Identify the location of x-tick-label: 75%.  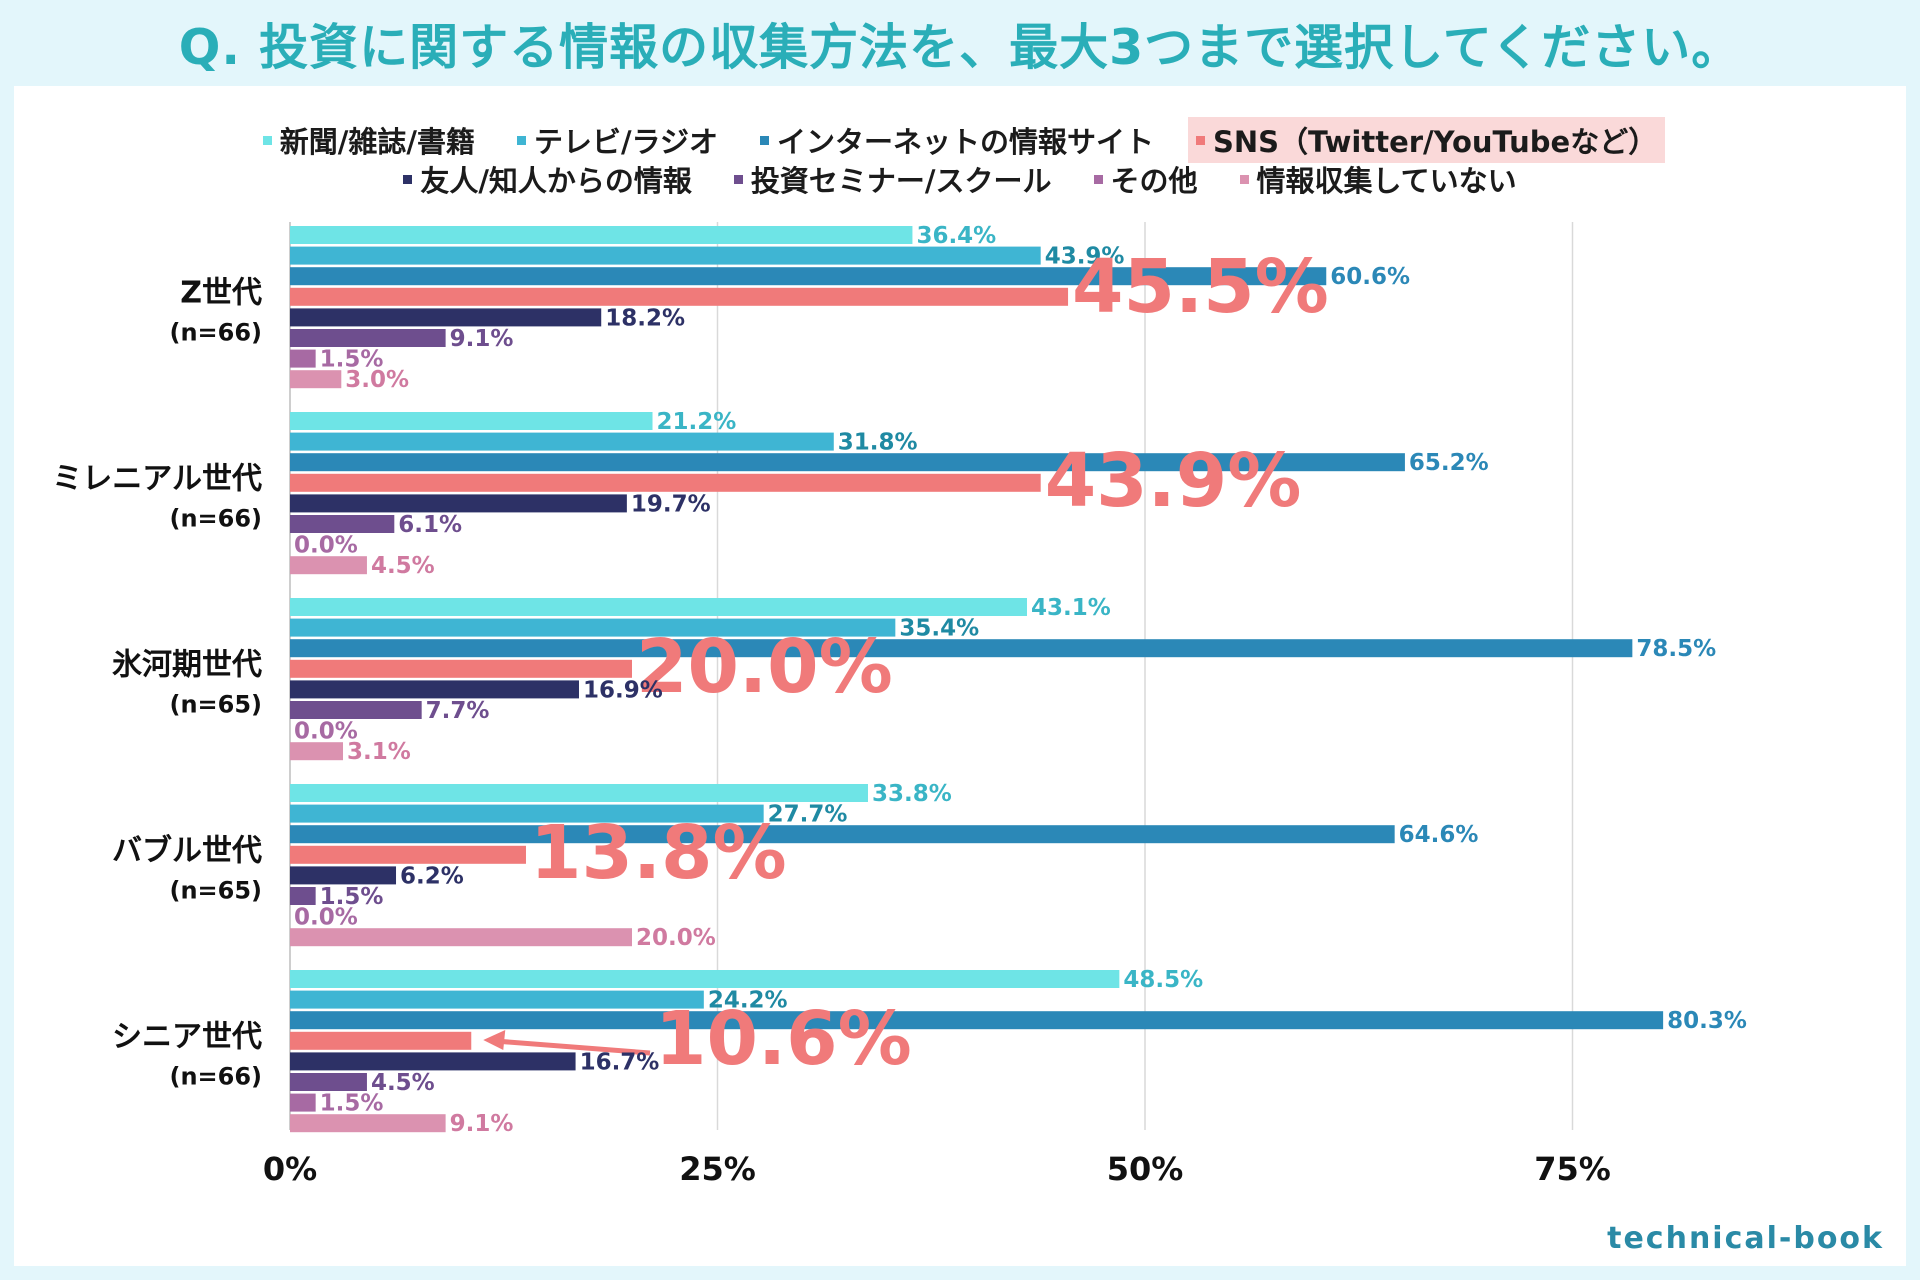
(1572, 1169).